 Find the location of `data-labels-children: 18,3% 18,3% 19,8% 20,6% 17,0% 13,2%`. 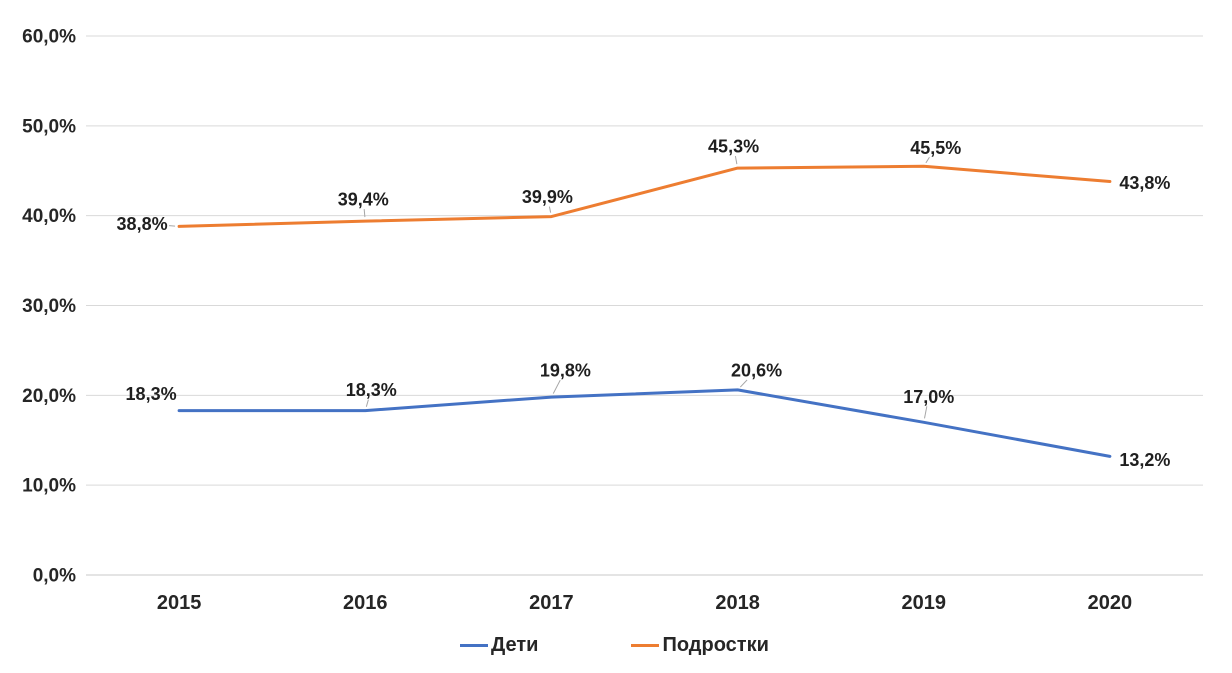

data-labels-children: 18,3% 18,3% 19,8% 20,6% 17,0% 13,2% is located at coordinates (648, 414).